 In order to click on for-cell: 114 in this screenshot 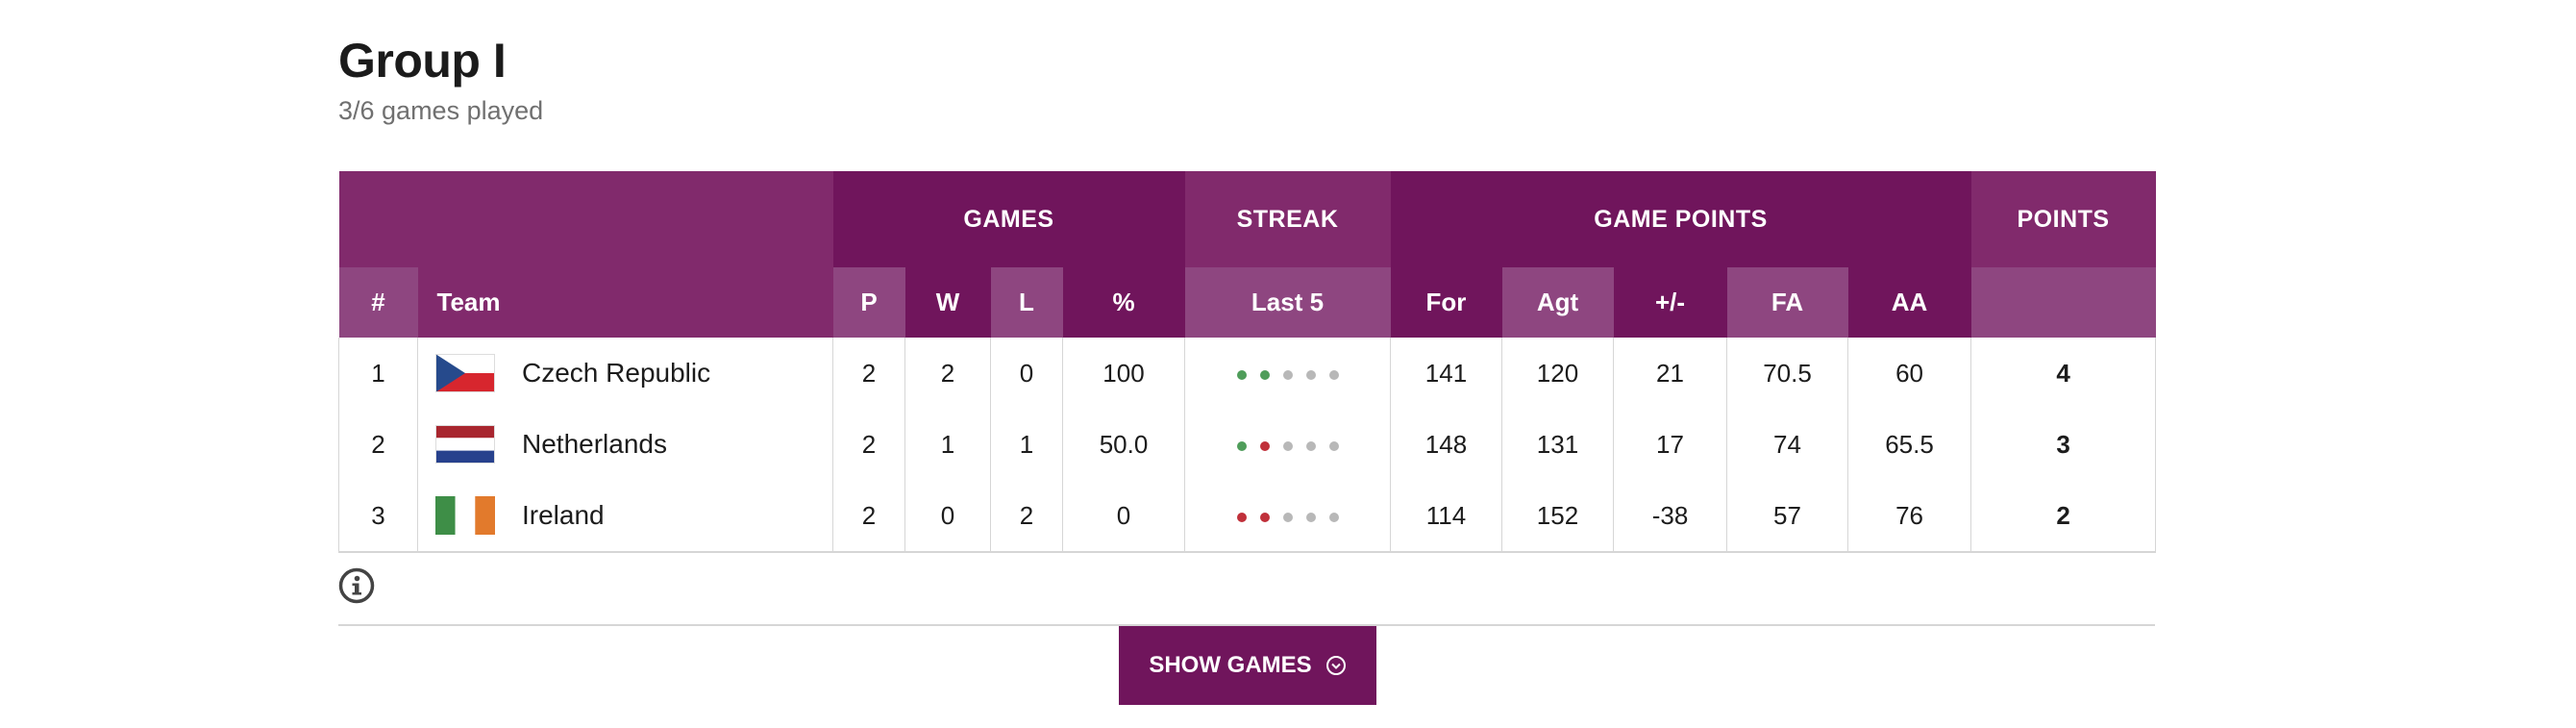, I will do `click(1446, 516)`.